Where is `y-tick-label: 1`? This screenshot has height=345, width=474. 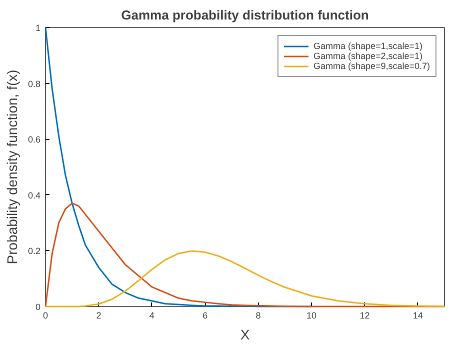
y-tick-label: 1 is located at coordinates (38, 28).